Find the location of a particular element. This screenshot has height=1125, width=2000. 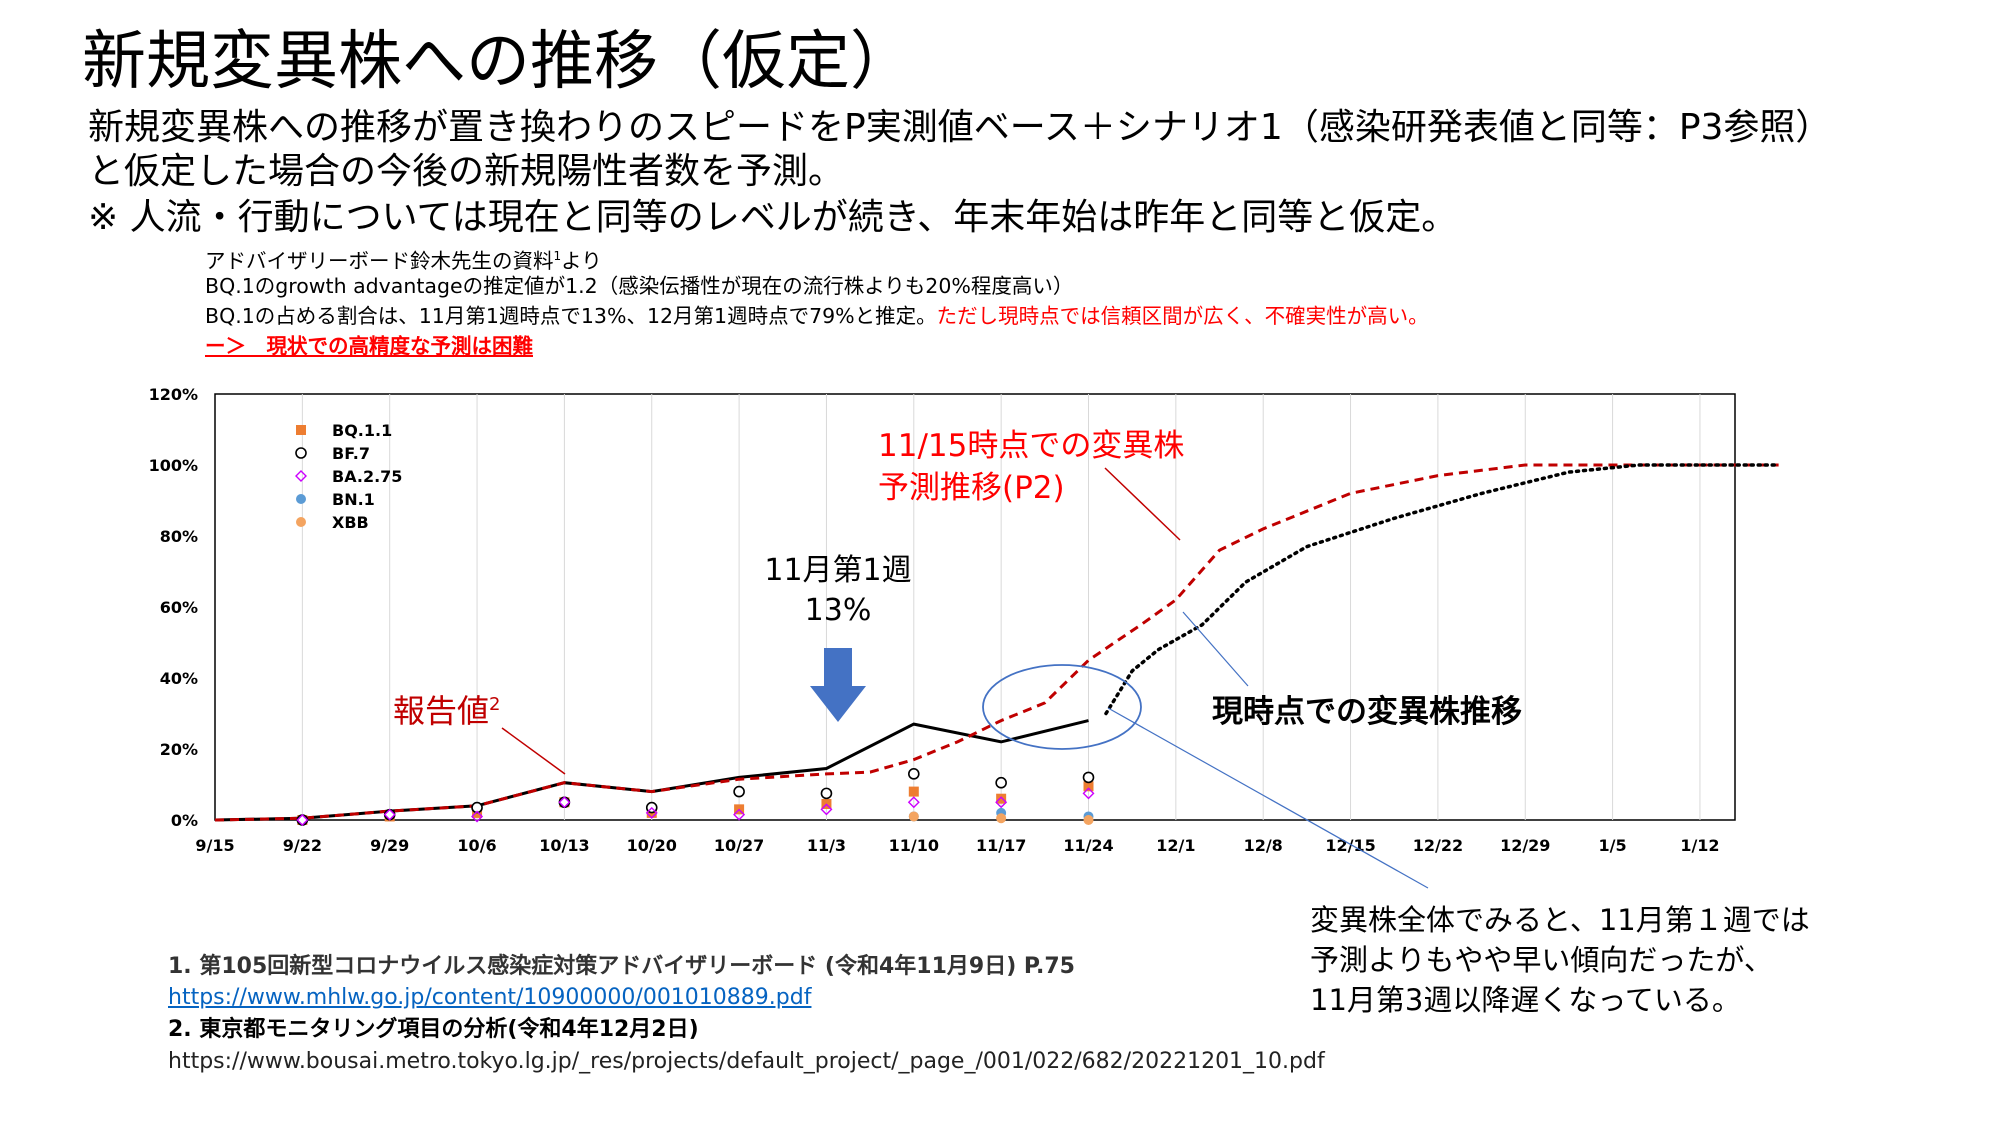

x-tick-label: 9/15 is located at coordinates (214, 845).